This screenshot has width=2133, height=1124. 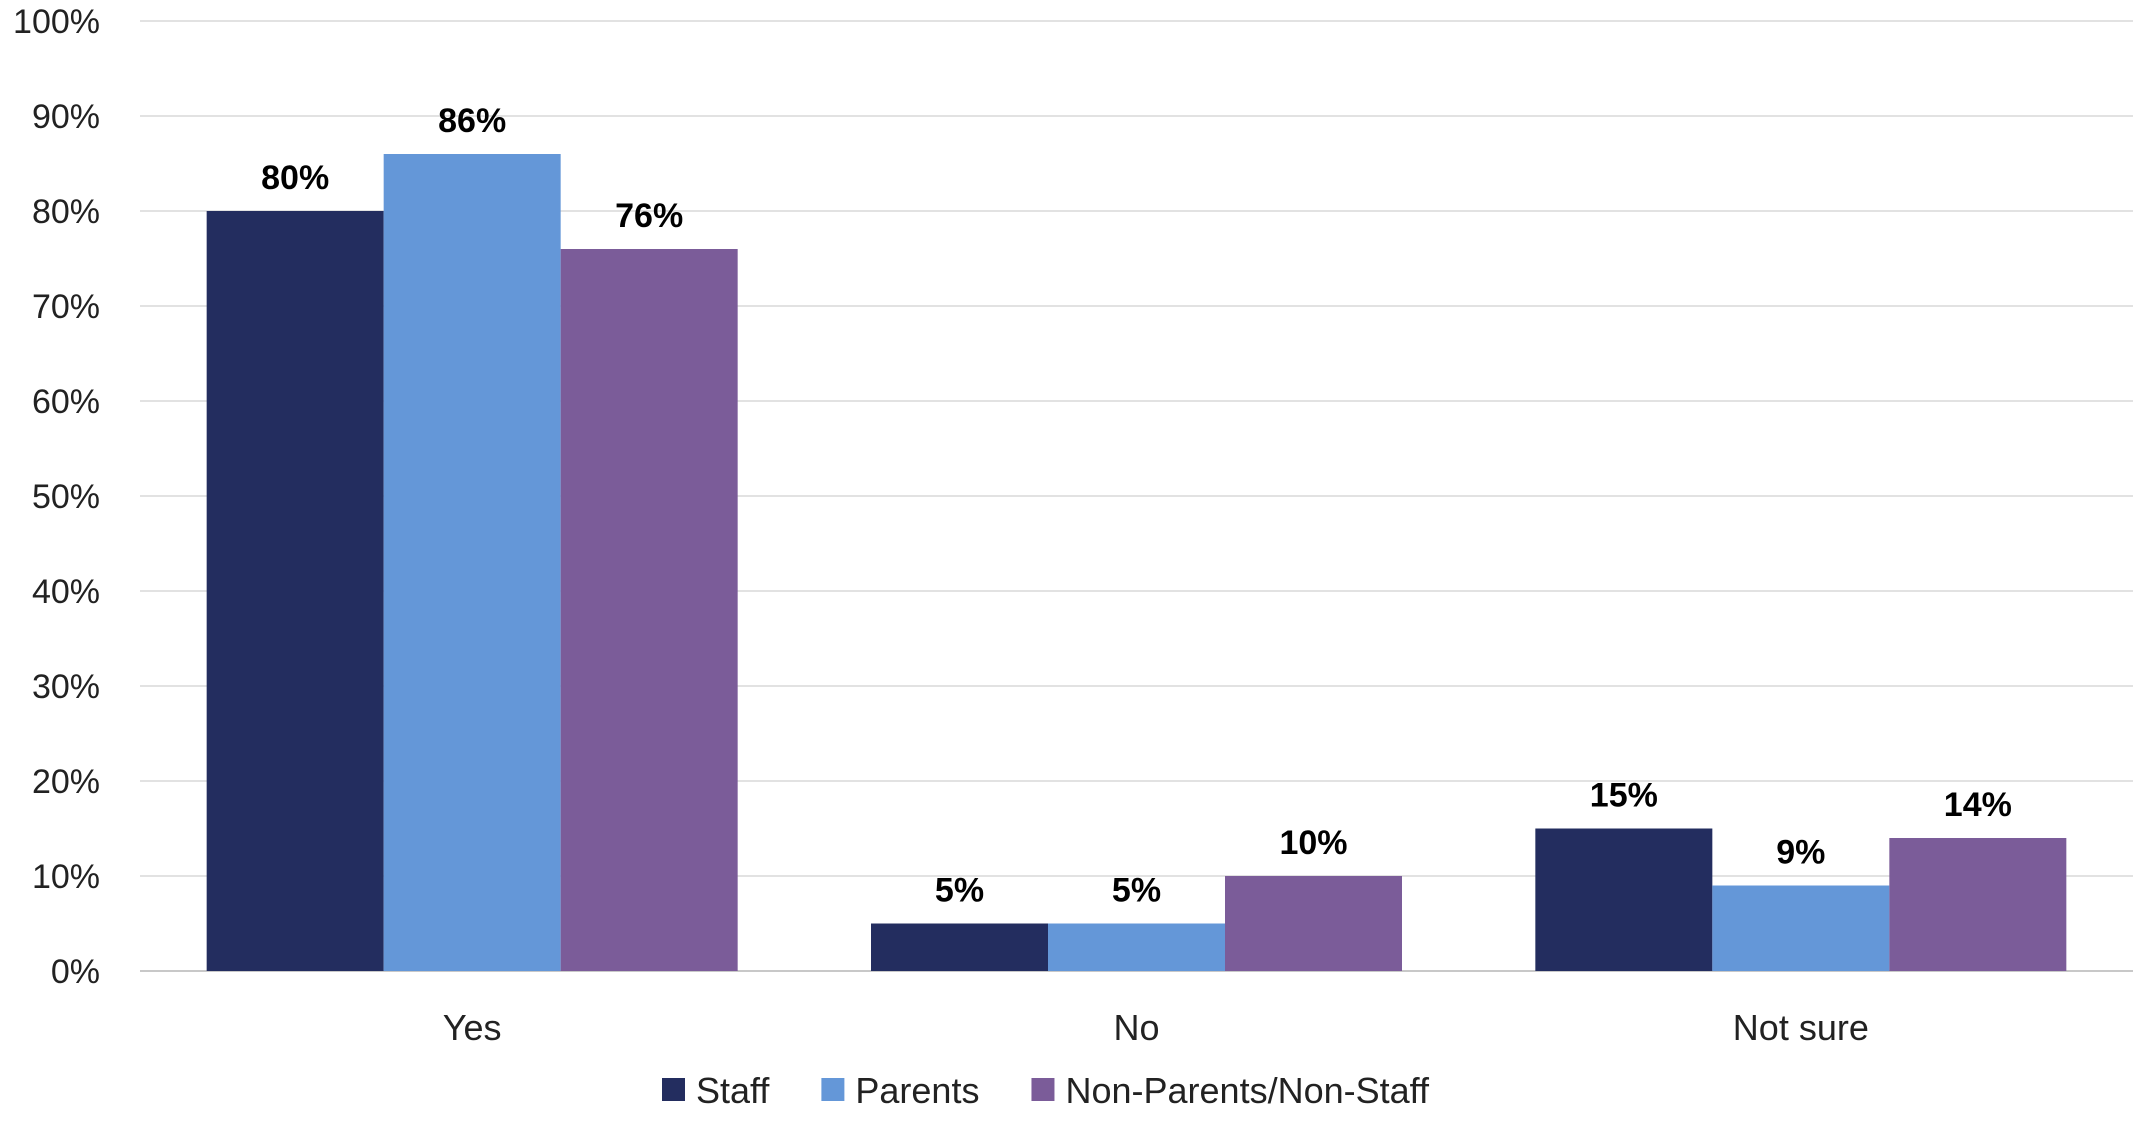 I want to click on data-label: 10%, so click(x=1313, y=843).